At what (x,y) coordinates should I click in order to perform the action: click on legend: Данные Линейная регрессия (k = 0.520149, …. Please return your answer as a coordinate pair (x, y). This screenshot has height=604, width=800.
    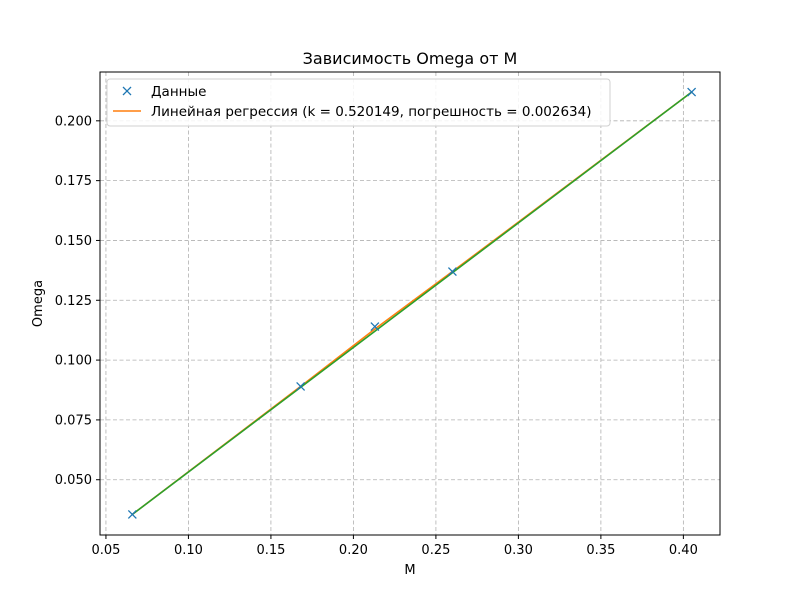
    Looking at the image, I should click on (358, 102).